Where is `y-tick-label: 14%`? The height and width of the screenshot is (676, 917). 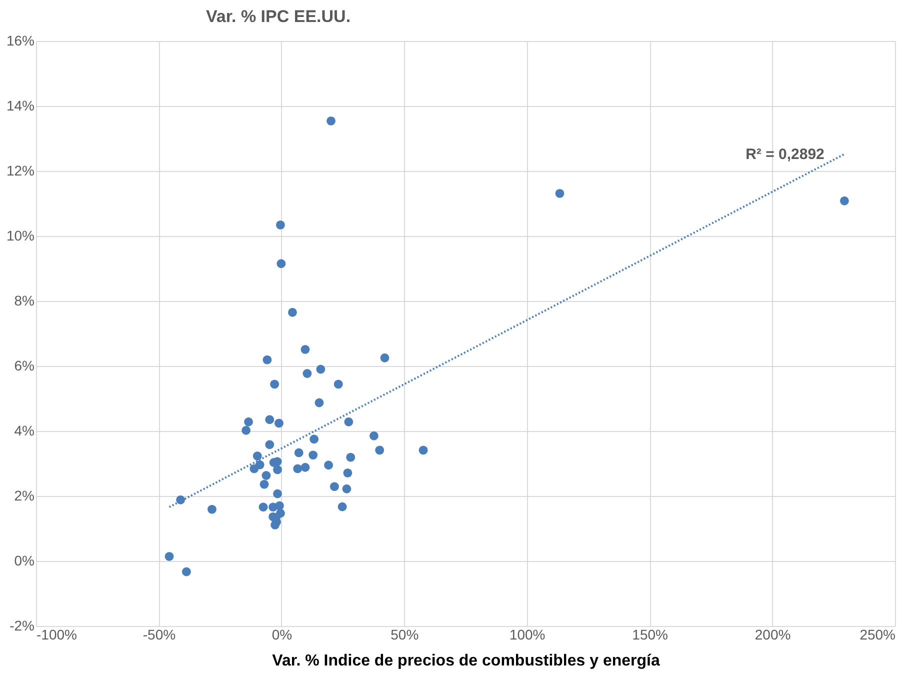
y-tick-label: 14% is located at coordinates (20, 106).